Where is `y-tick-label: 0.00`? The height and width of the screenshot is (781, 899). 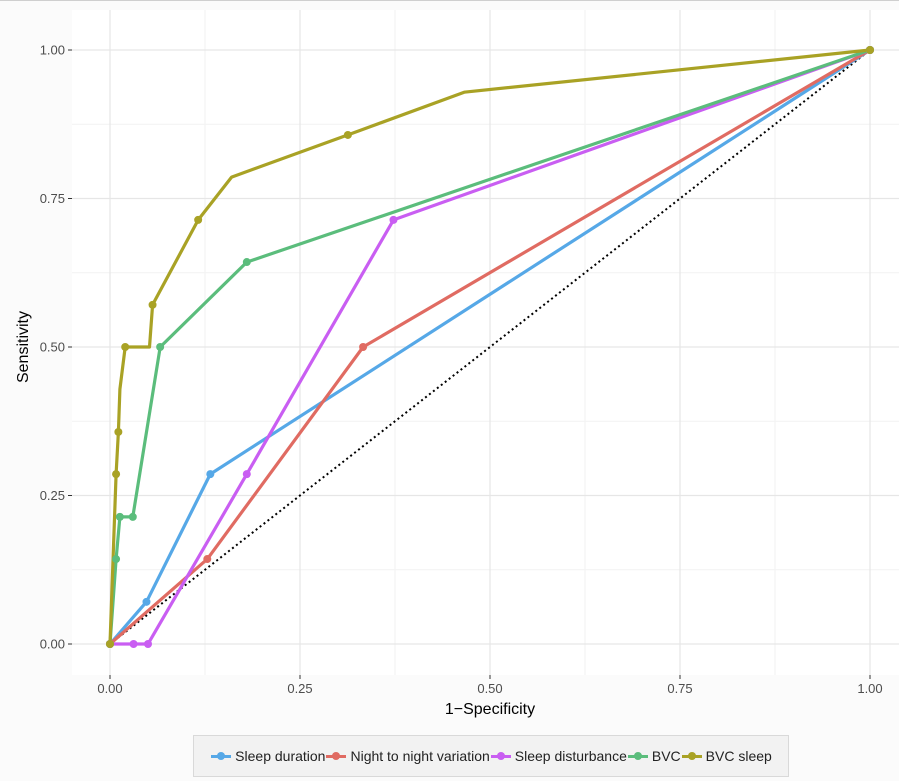 y-tick-label: 0.00 is located at coordinates (52, 644).